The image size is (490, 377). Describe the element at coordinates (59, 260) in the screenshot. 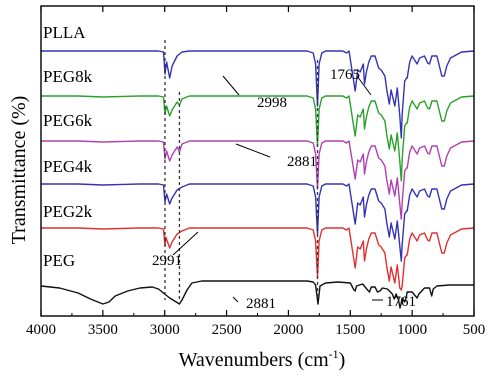

I see `series-label-peg: PEG` at that location.